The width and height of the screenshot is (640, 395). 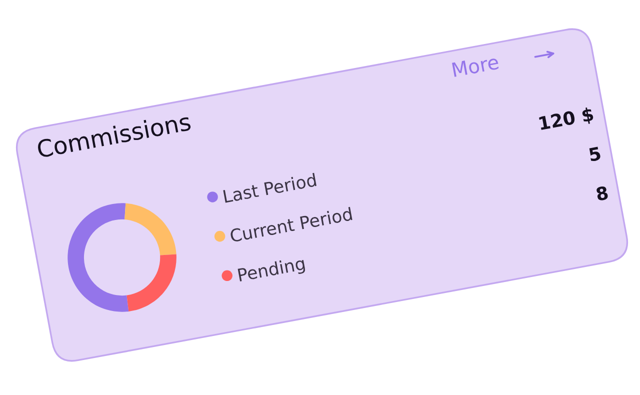 What do you see at coordinates (566, 119) in the screenshot?
I see `text: 120 $` at bounding box center [566, 119].